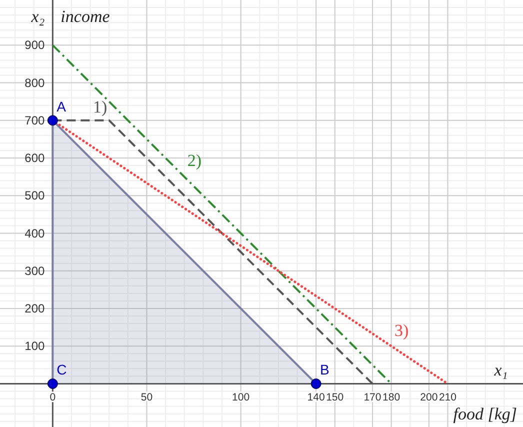 The height and width of the screenshot is (427, 523). What do you see at coordinates (447, 398) in the screenshot?
I see `x-tick-label: 210` at bounding box center [447, 398].